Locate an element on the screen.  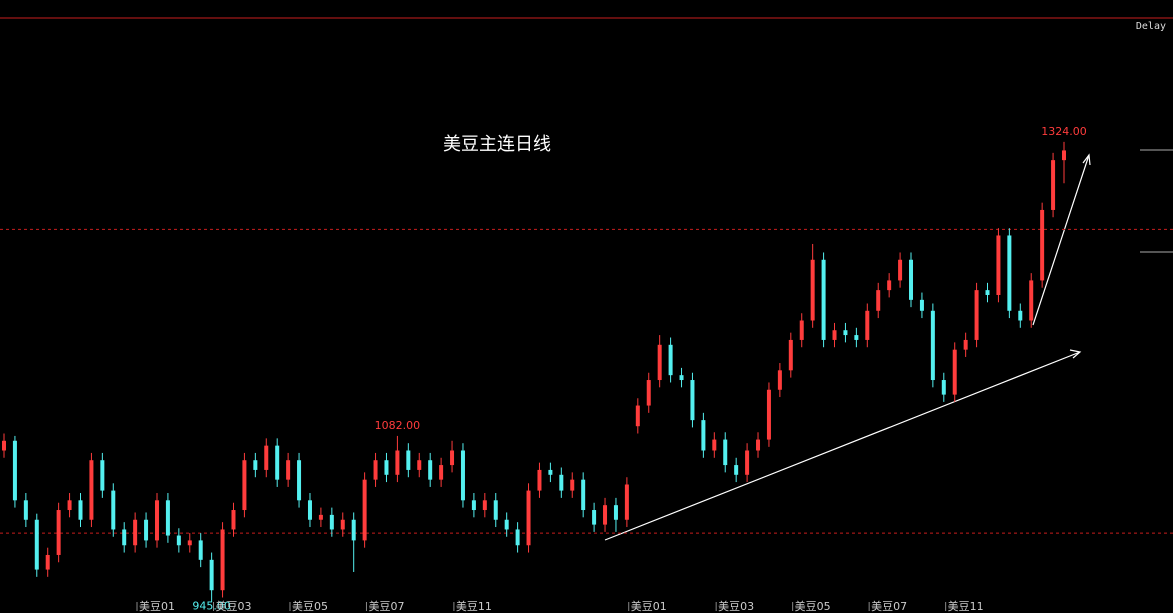
status: Delay is located at coordinates (1151, 26).